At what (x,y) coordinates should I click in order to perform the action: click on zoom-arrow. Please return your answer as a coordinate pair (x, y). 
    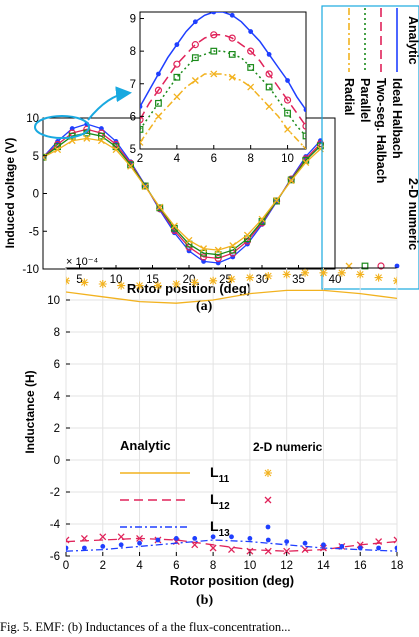
    Looking at the image, I should click on (109, 103).